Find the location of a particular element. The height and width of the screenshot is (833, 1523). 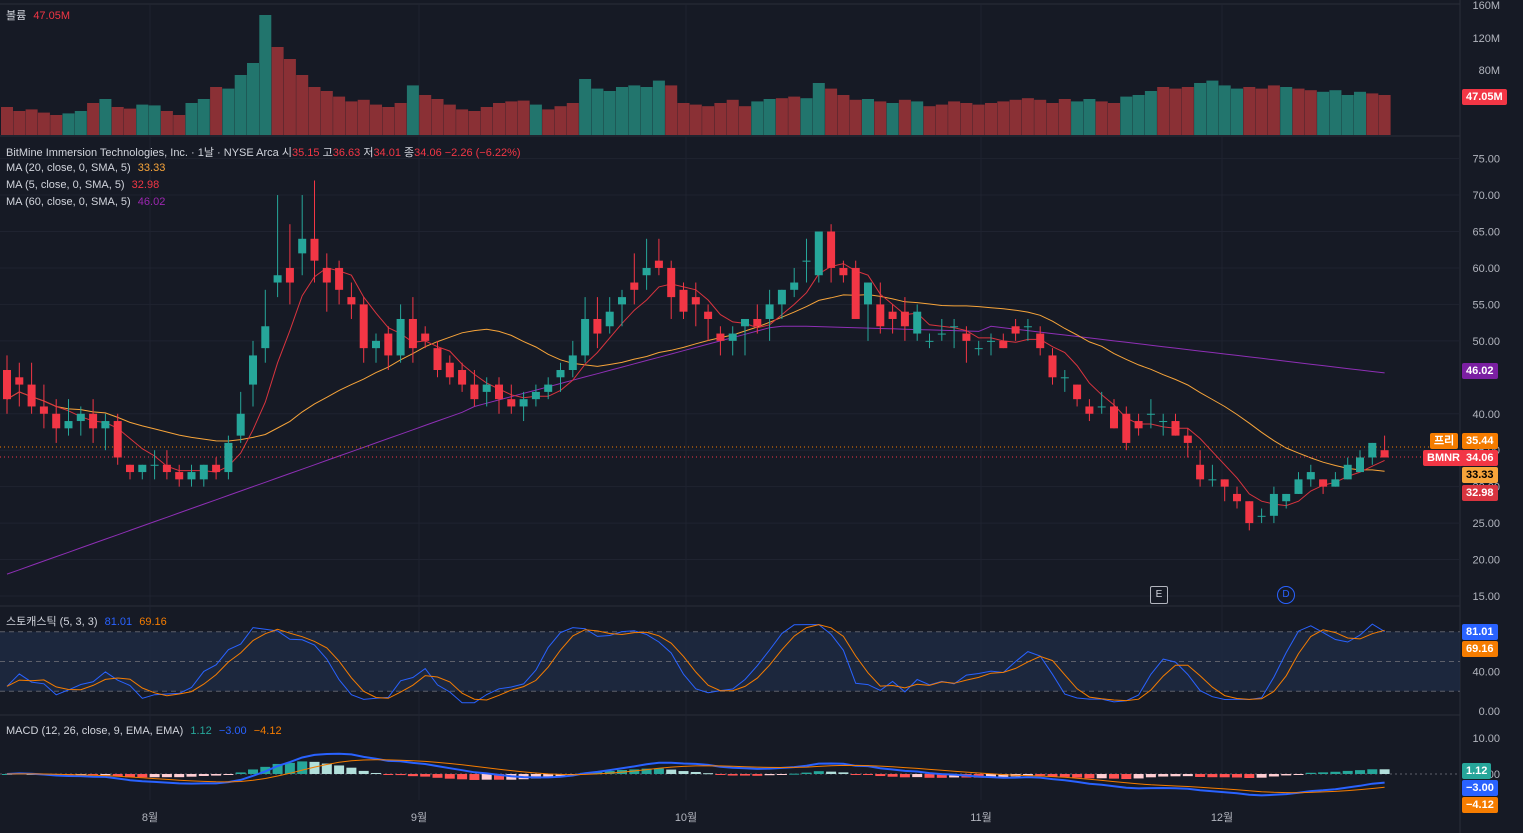

stoch-label: 스토캐스틱 (5, 3, 3) is located at coordinates (52, 622).